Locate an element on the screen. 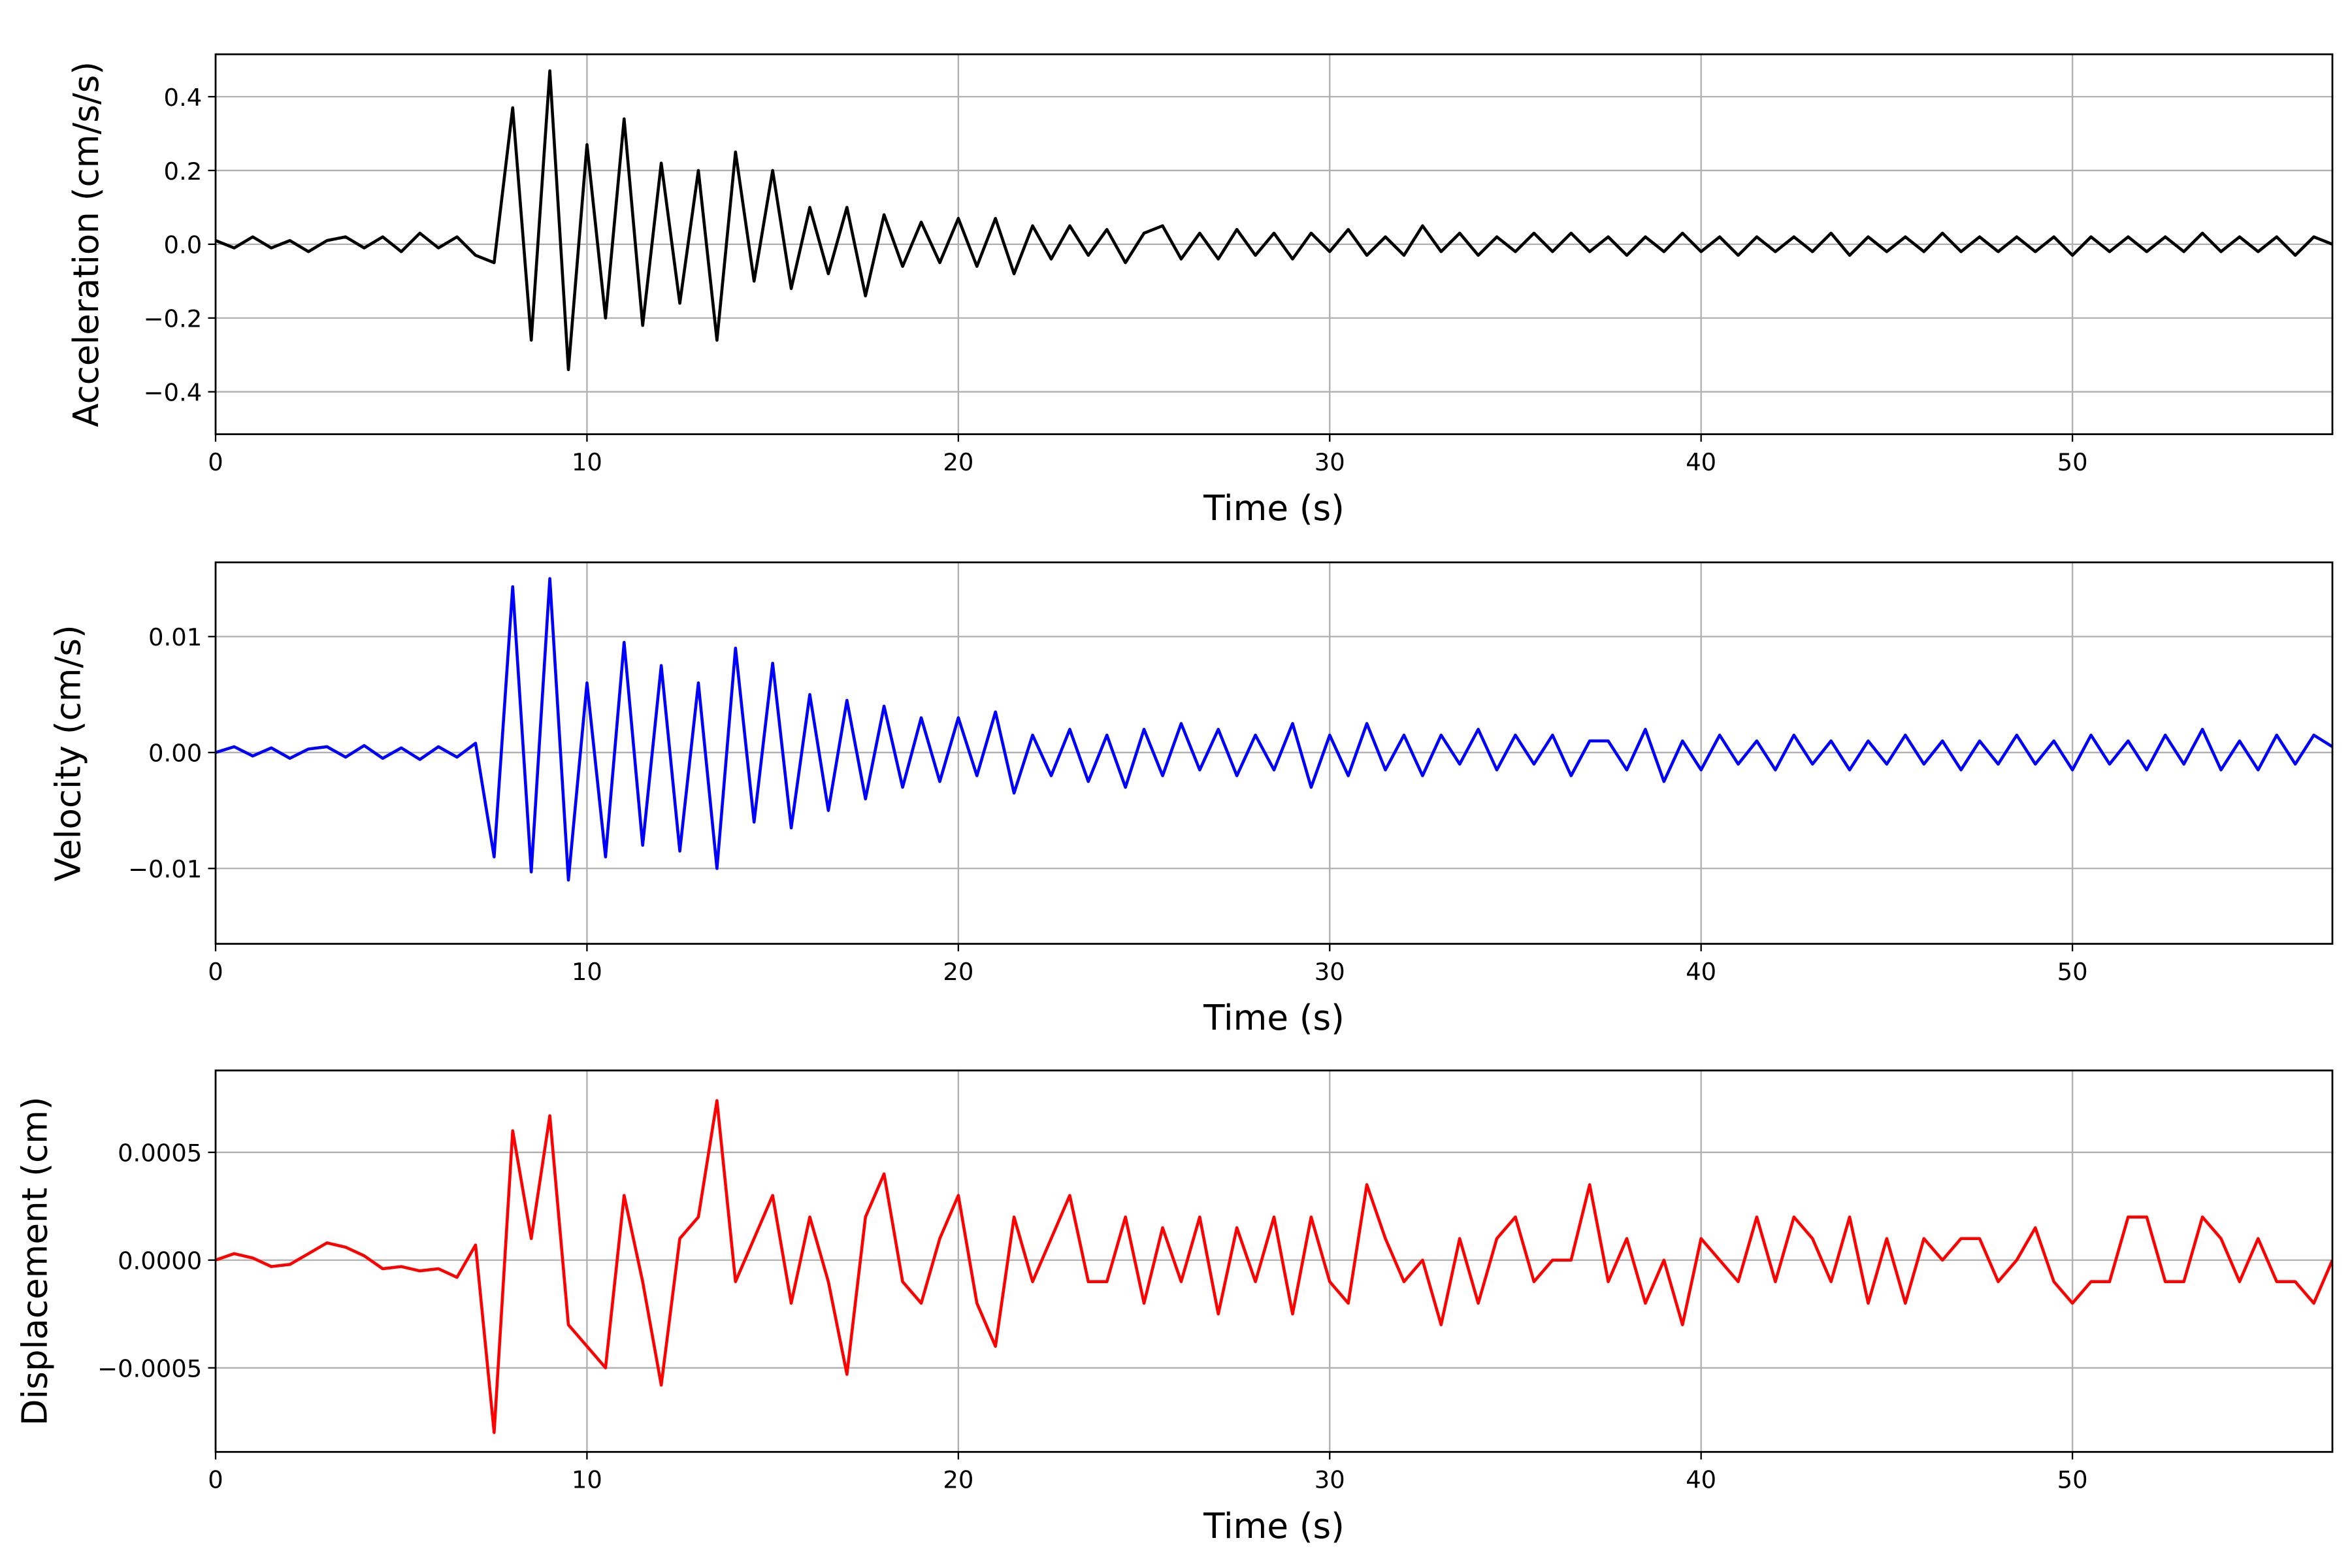 This screenshot has width=2352, height=1568. y-tick-label: −0.2 is located at coordinates (173, 319).